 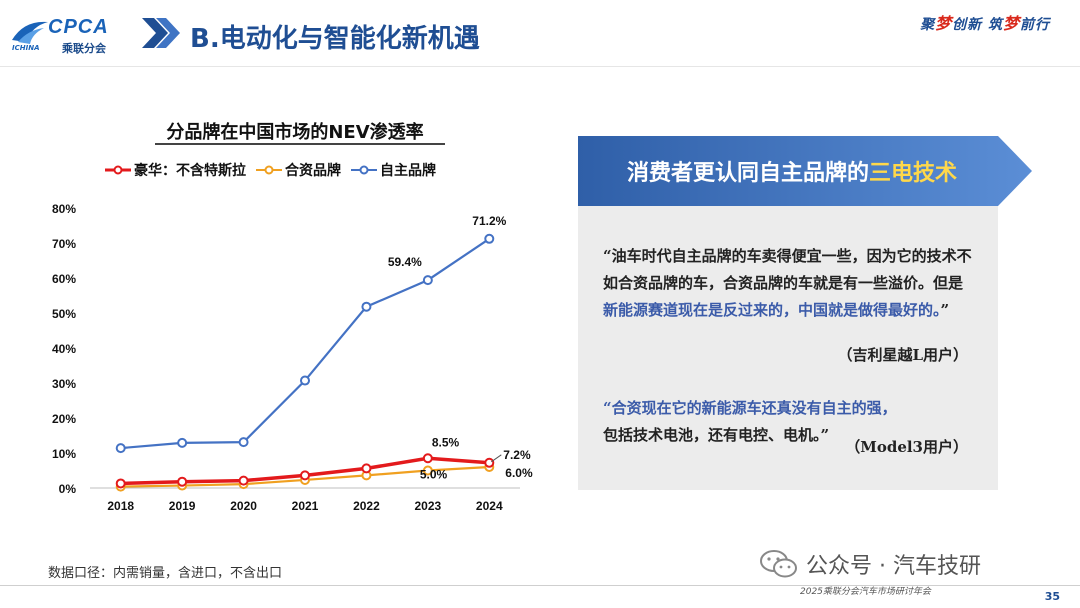 What do you see at coordinates (335, 39) in the screenshot?
I see `page-title: B.电动化与智能化新机遇` at bounding box center [335, 39].